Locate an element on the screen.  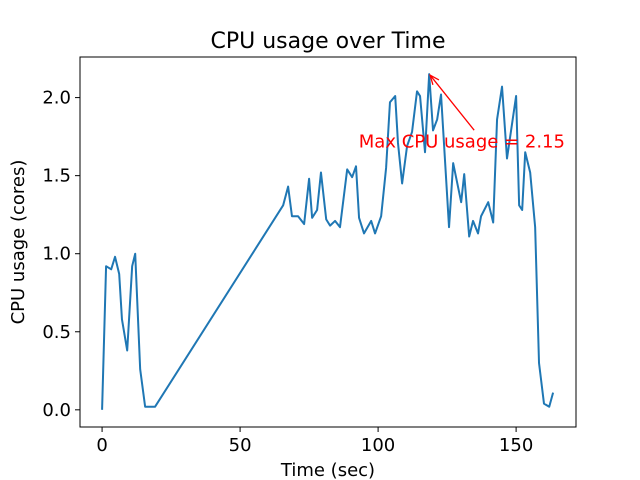
x-tick-label: 0 is located at coordinates (101, 445).